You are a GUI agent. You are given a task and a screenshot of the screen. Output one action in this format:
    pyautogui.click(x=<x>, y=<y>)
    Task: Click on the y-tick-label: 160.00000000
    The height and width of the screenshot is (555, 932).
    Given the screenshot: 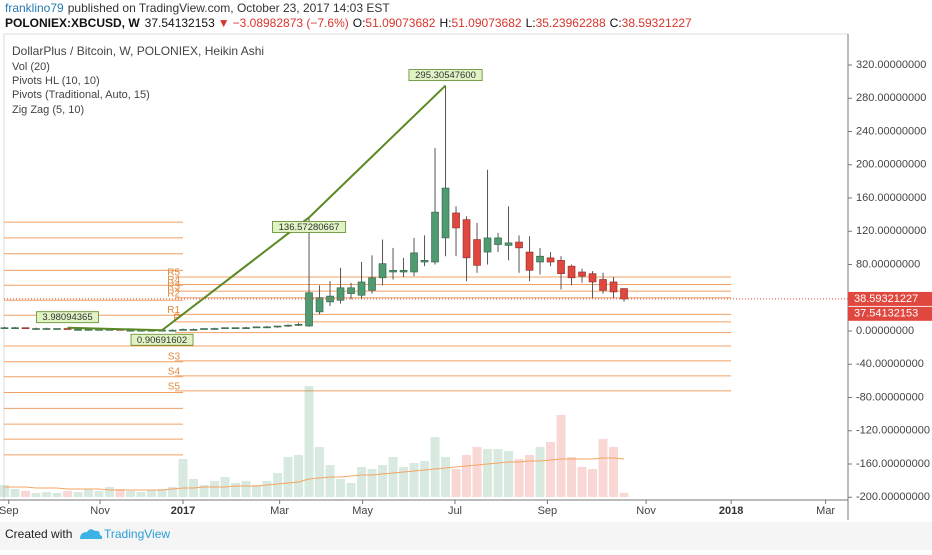 What is the action you would take?
    pyautogui.click(x=891, y=198)
    